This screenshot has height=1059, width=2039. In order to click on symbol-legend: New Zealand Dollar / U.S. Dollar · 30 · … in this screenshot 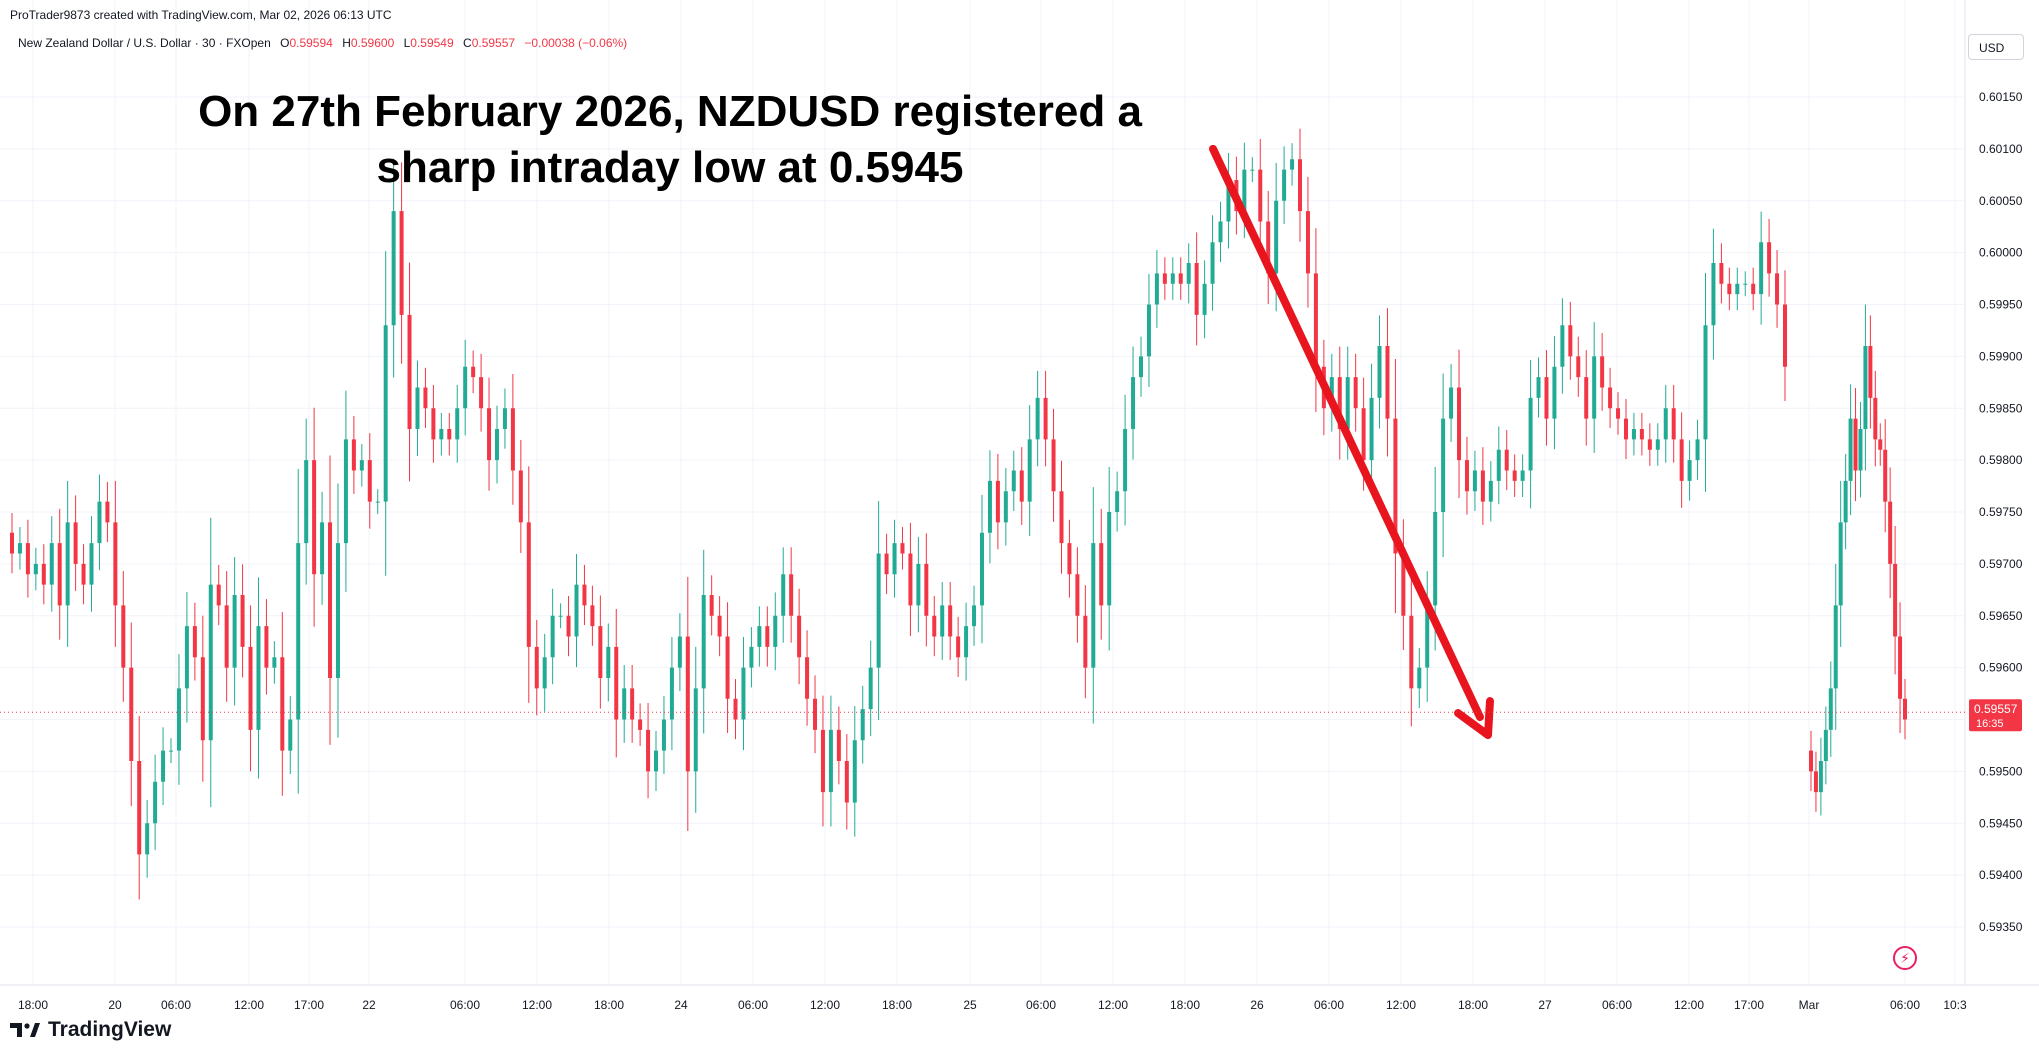, I will do `click(322, 43)`.